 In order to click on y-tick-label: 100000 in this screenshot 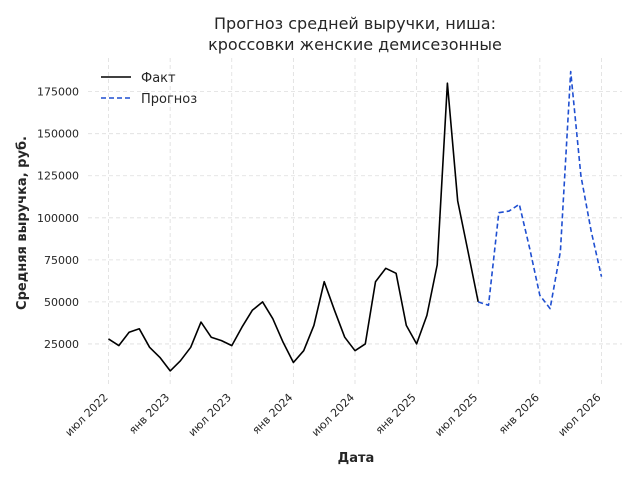, I will do `click(58, 218)`.